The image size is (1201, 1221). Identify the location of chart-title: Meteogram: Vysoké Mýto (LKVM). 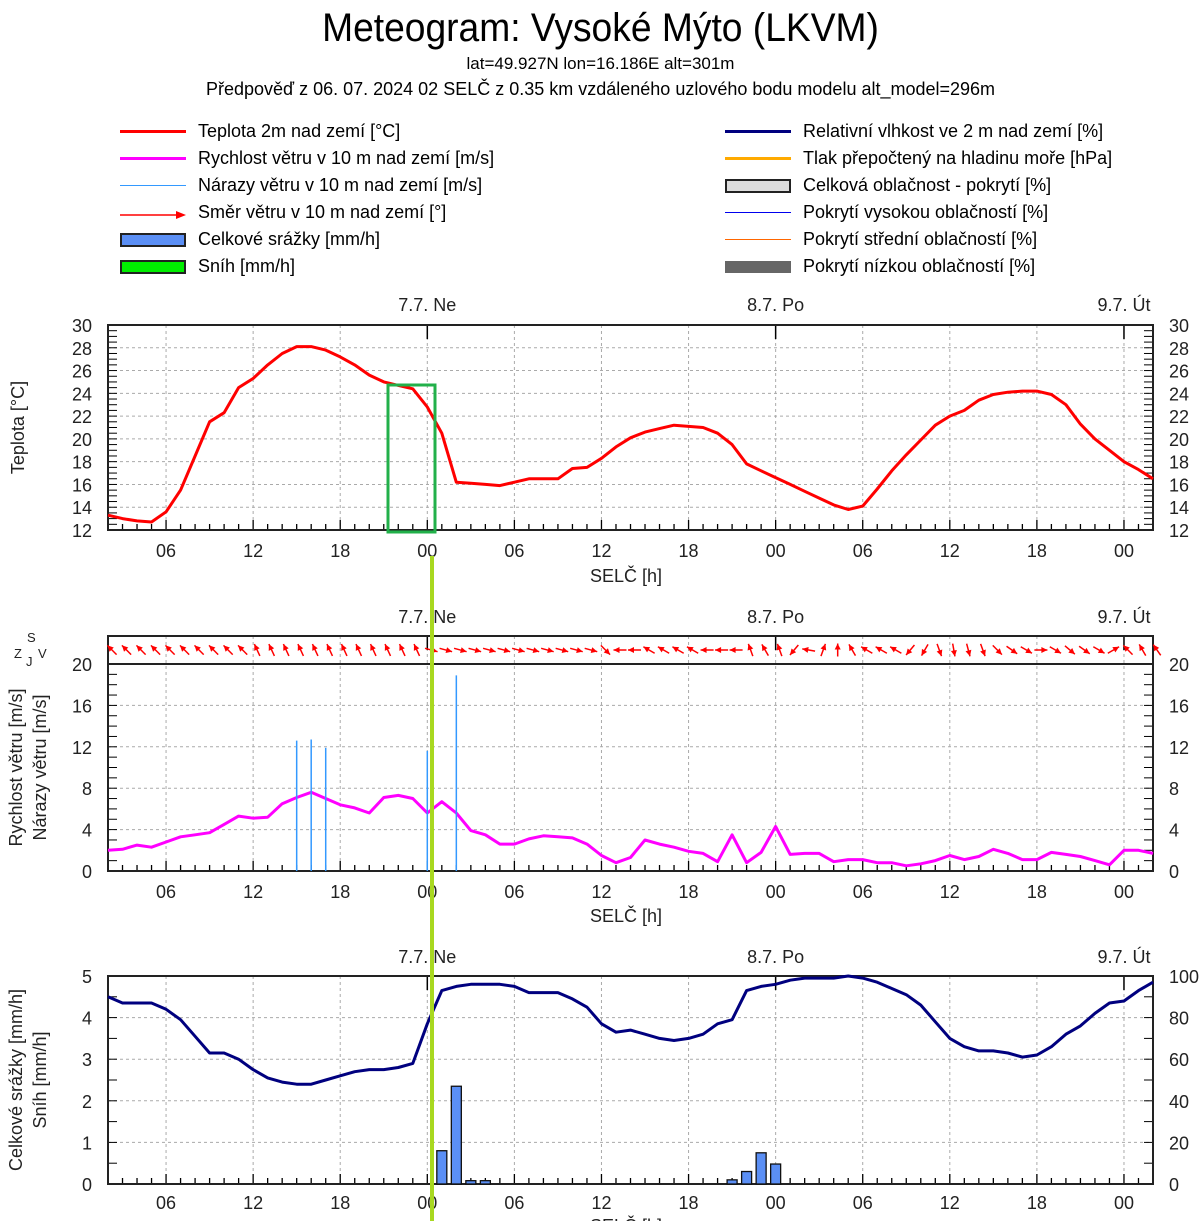
(600, 28).